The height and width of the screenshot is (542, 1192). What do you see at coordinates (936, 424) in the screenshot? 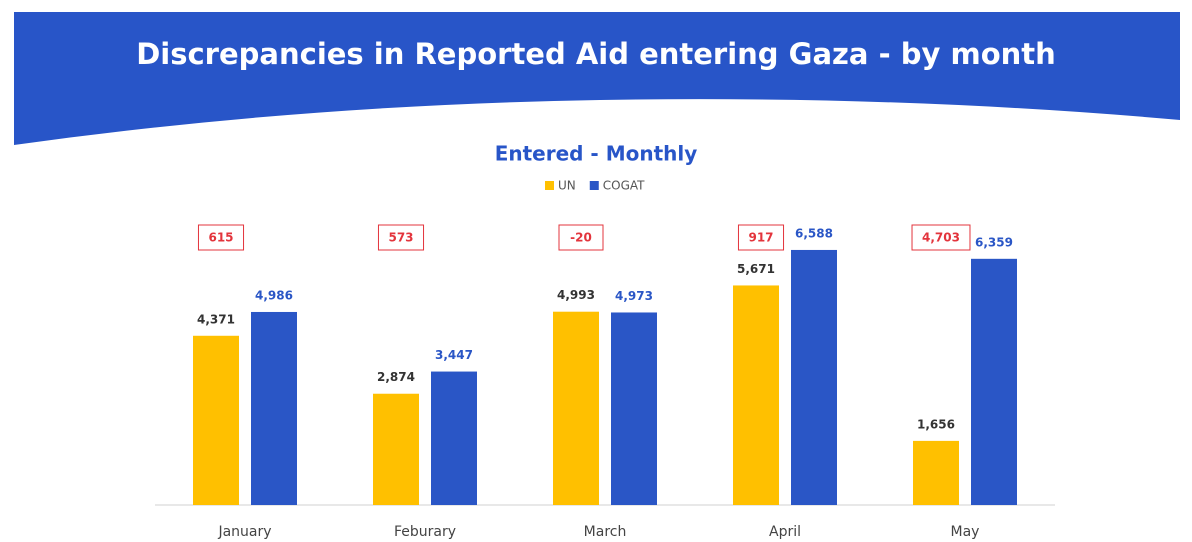
I see `value-label: 1,656` at bounding box center [936, 424].